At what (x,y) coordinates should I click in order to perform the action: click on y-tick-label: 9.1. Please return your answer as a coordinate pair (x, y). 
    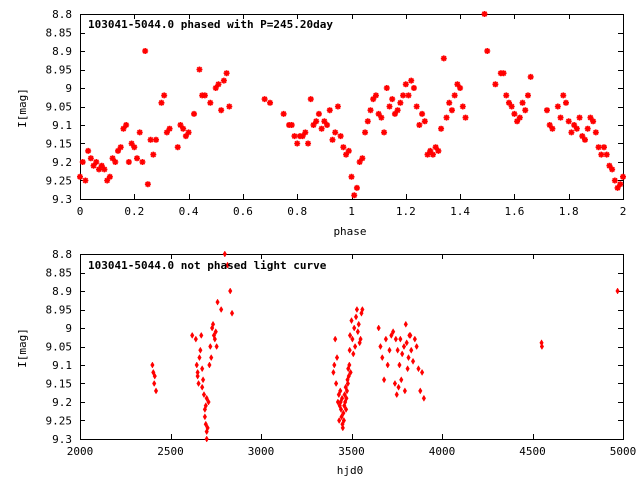
    Looking at the image, I should click on (62, 125).